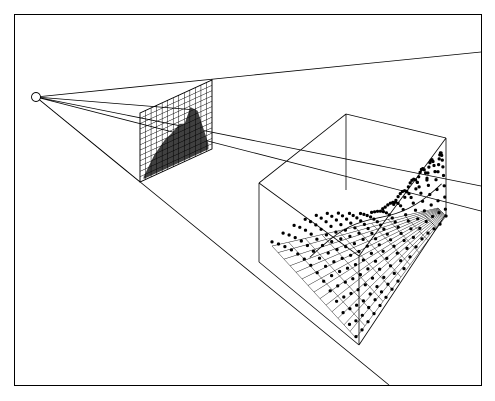 The width and height of the screenshot is (495, 401). Describe the element at coordinates (116, 103) in the screenshot. I see `sight-line-screen-top` at that location.